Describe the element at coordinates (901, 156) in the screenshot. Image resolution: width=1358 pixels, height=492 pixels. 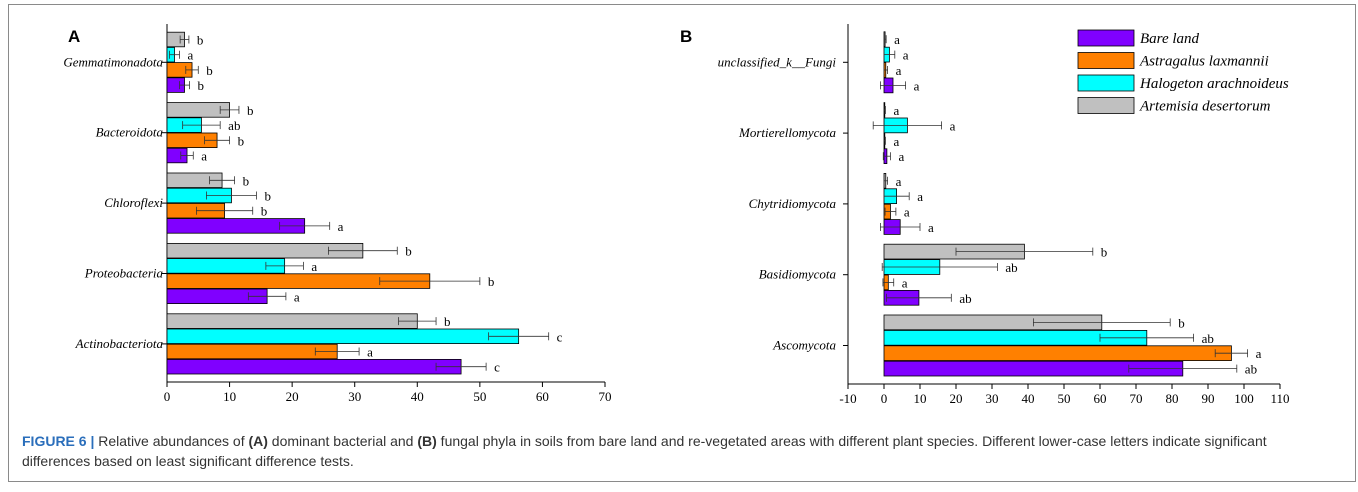
I see `sig-letter-bare-land-mortierellomycota: a` at that location.